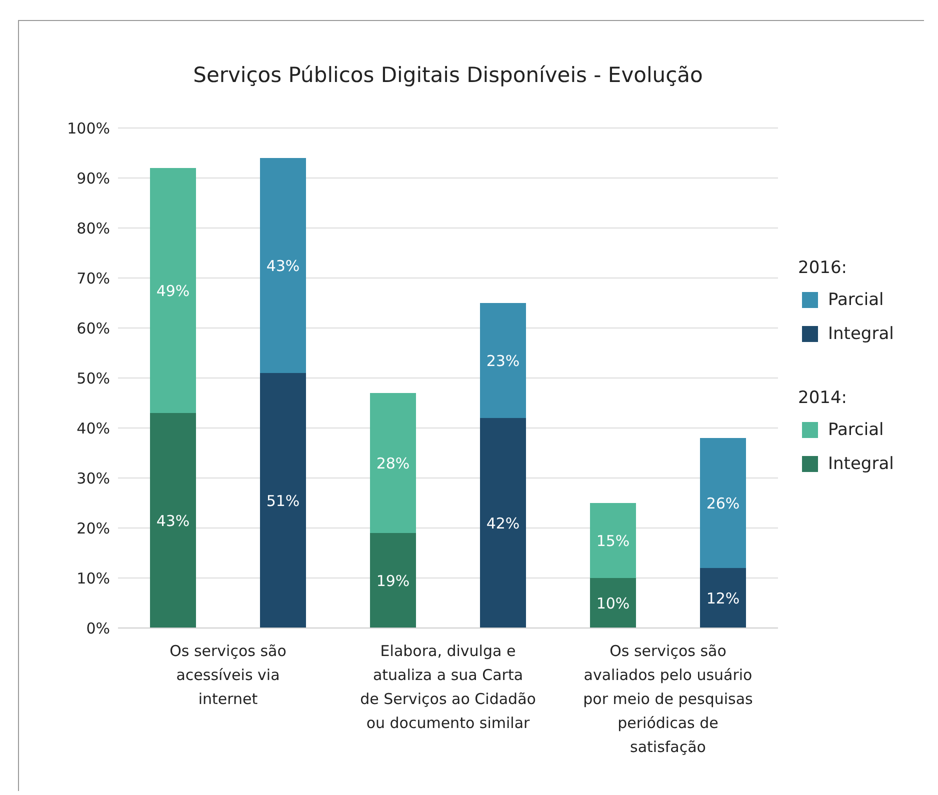  I want to click on y-tick-label: 100%, so click(88, 128).